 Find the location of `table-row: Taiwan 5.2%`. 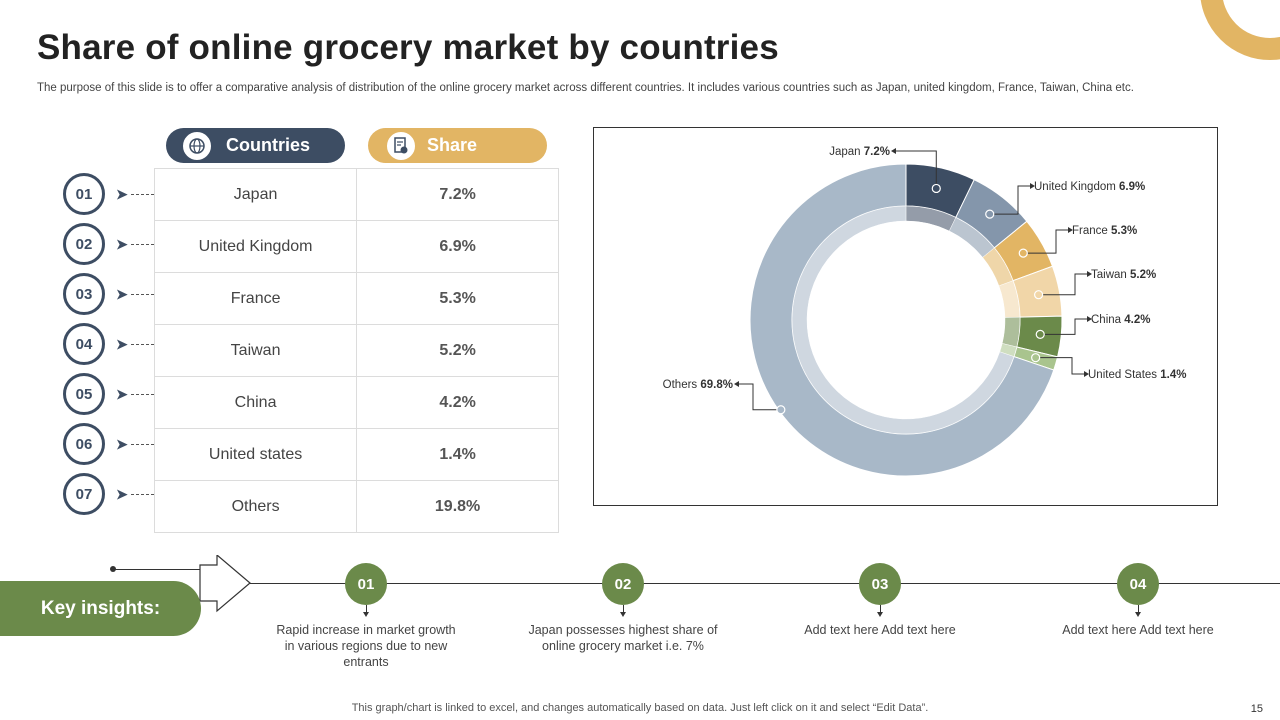

table-row: Taiwan 5.2% is located at coordinates (356, 350).